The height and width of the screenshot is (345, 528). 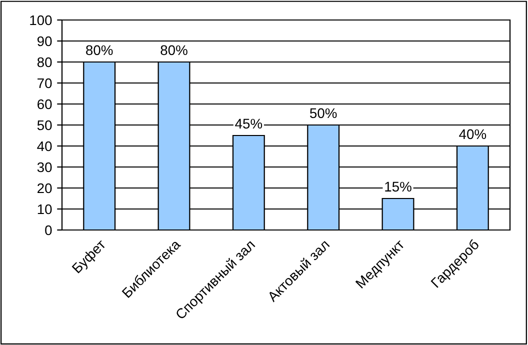 What do you see at coordinates (44, 41) in the screenshot?
I see `y-tick-label: 90` at bounding box center [44, 41].